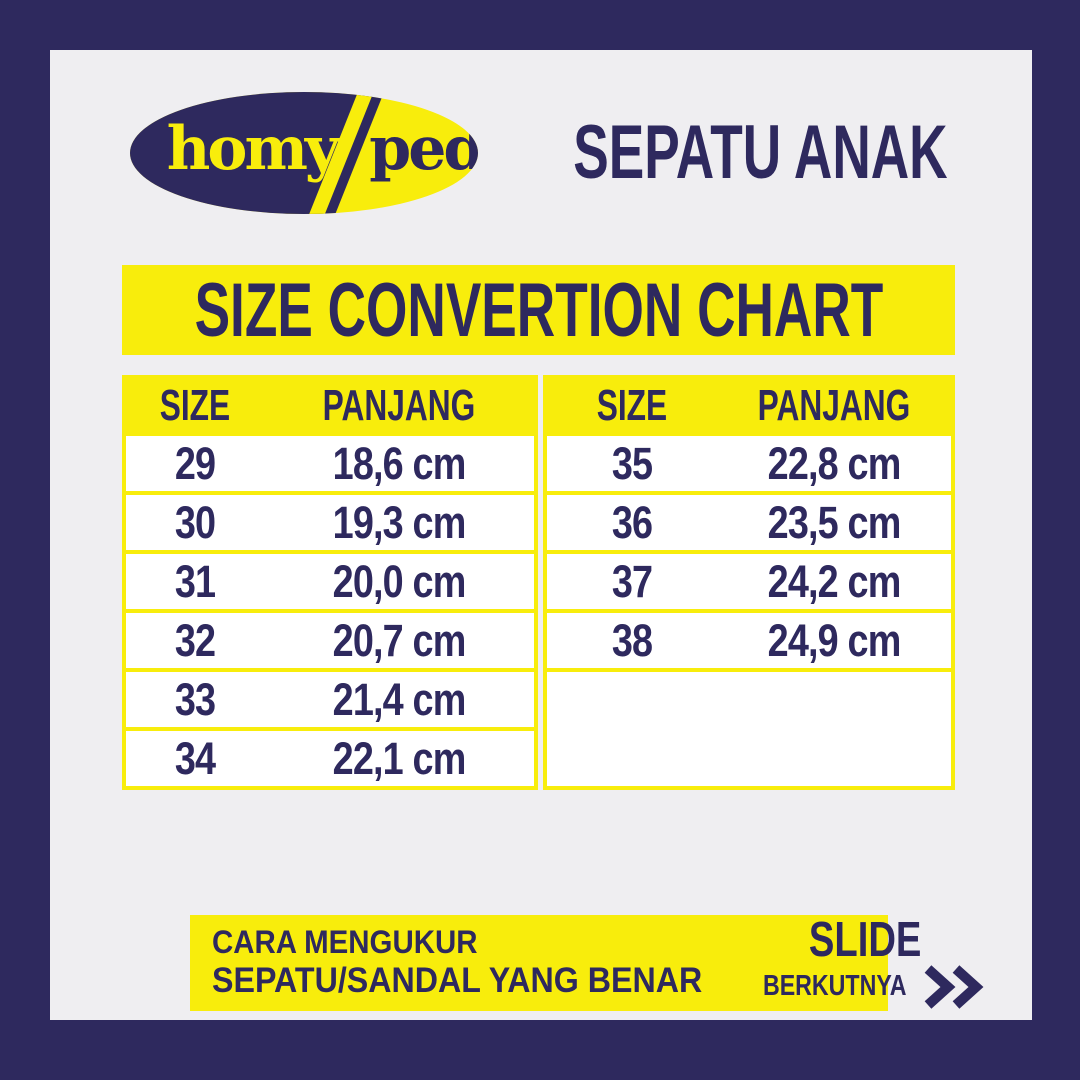  What do you see at coordinates (195, 522) in the screenshot?
I see `size-cell: 30` at bounding box center [195, 522].